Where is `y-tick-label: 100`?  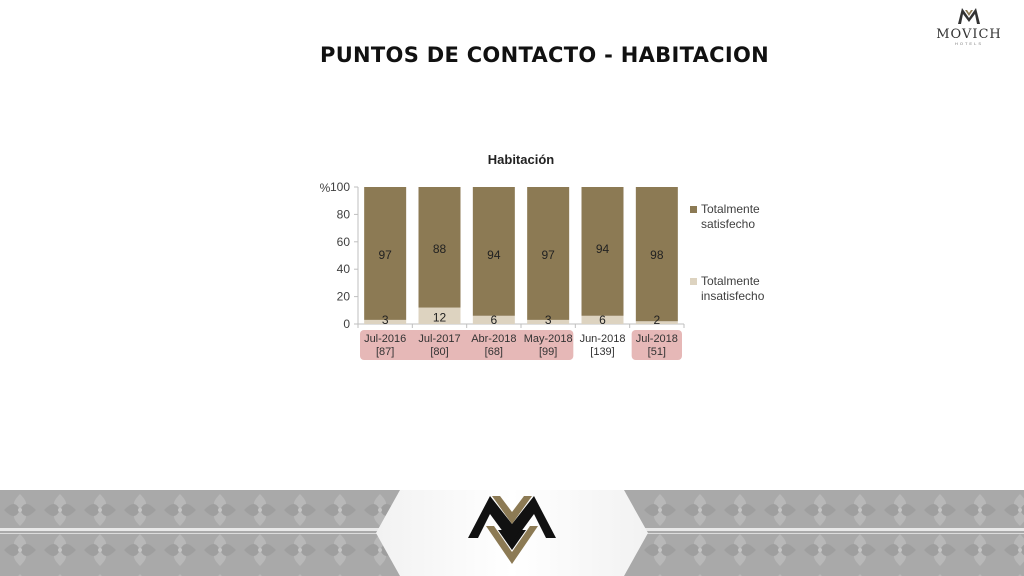
y-tick-label: 100 is located at coordinates (340, 187).